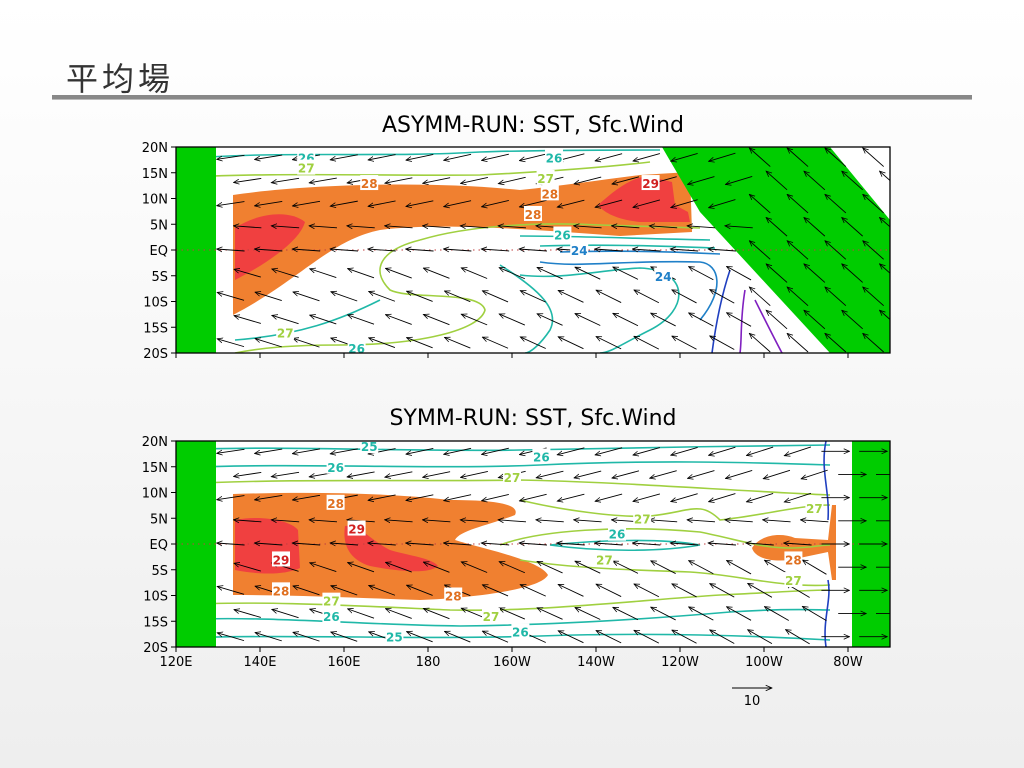  Describe the element at coordinates (848, 662) in the screenshot. I see `x-tick-label: 80W` at that location.